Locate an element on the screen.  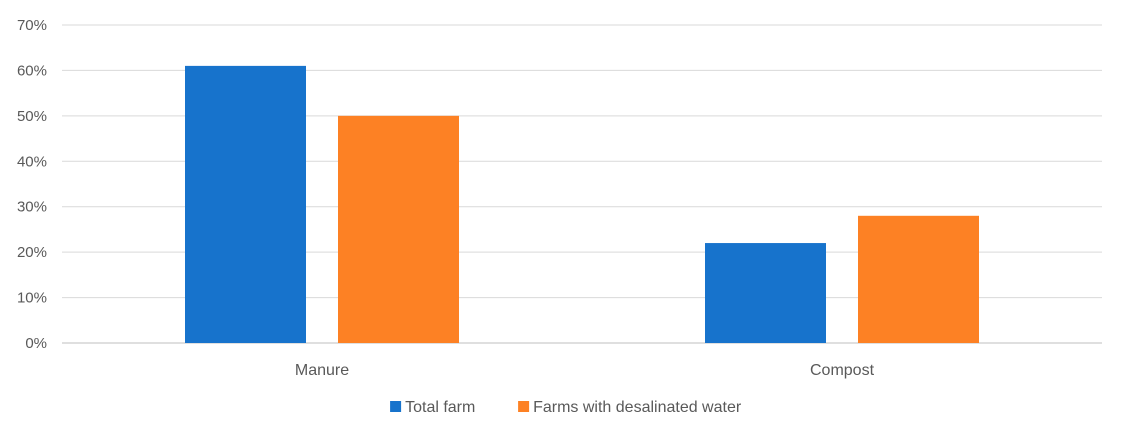
legend: Total farm Farms with desalinated water is located at coordinates (566, 407).